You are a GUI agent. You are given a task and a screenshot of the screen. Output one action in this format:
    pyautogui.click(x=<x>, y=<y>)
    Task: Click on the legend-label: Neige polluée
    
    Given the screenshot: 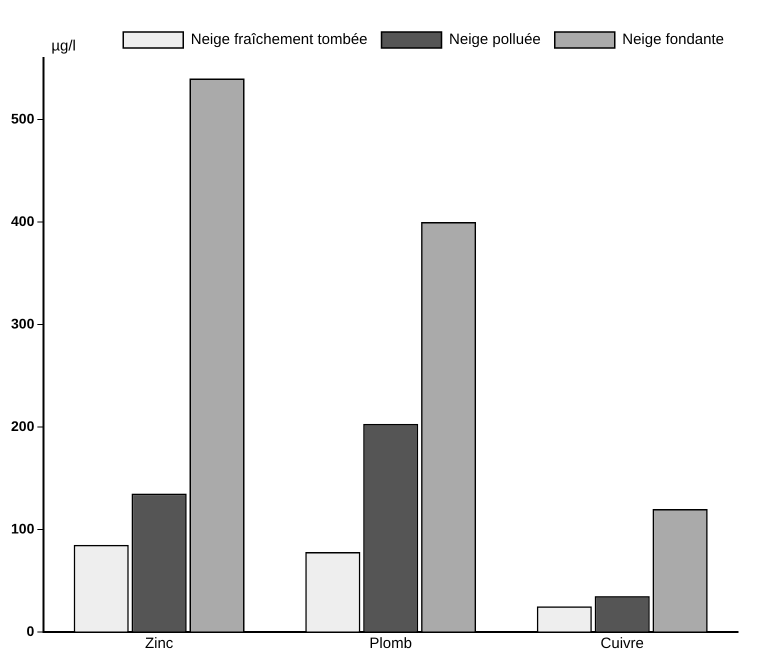 What is the action you would take?
    pyautogui.click(x=495, y=39)
    